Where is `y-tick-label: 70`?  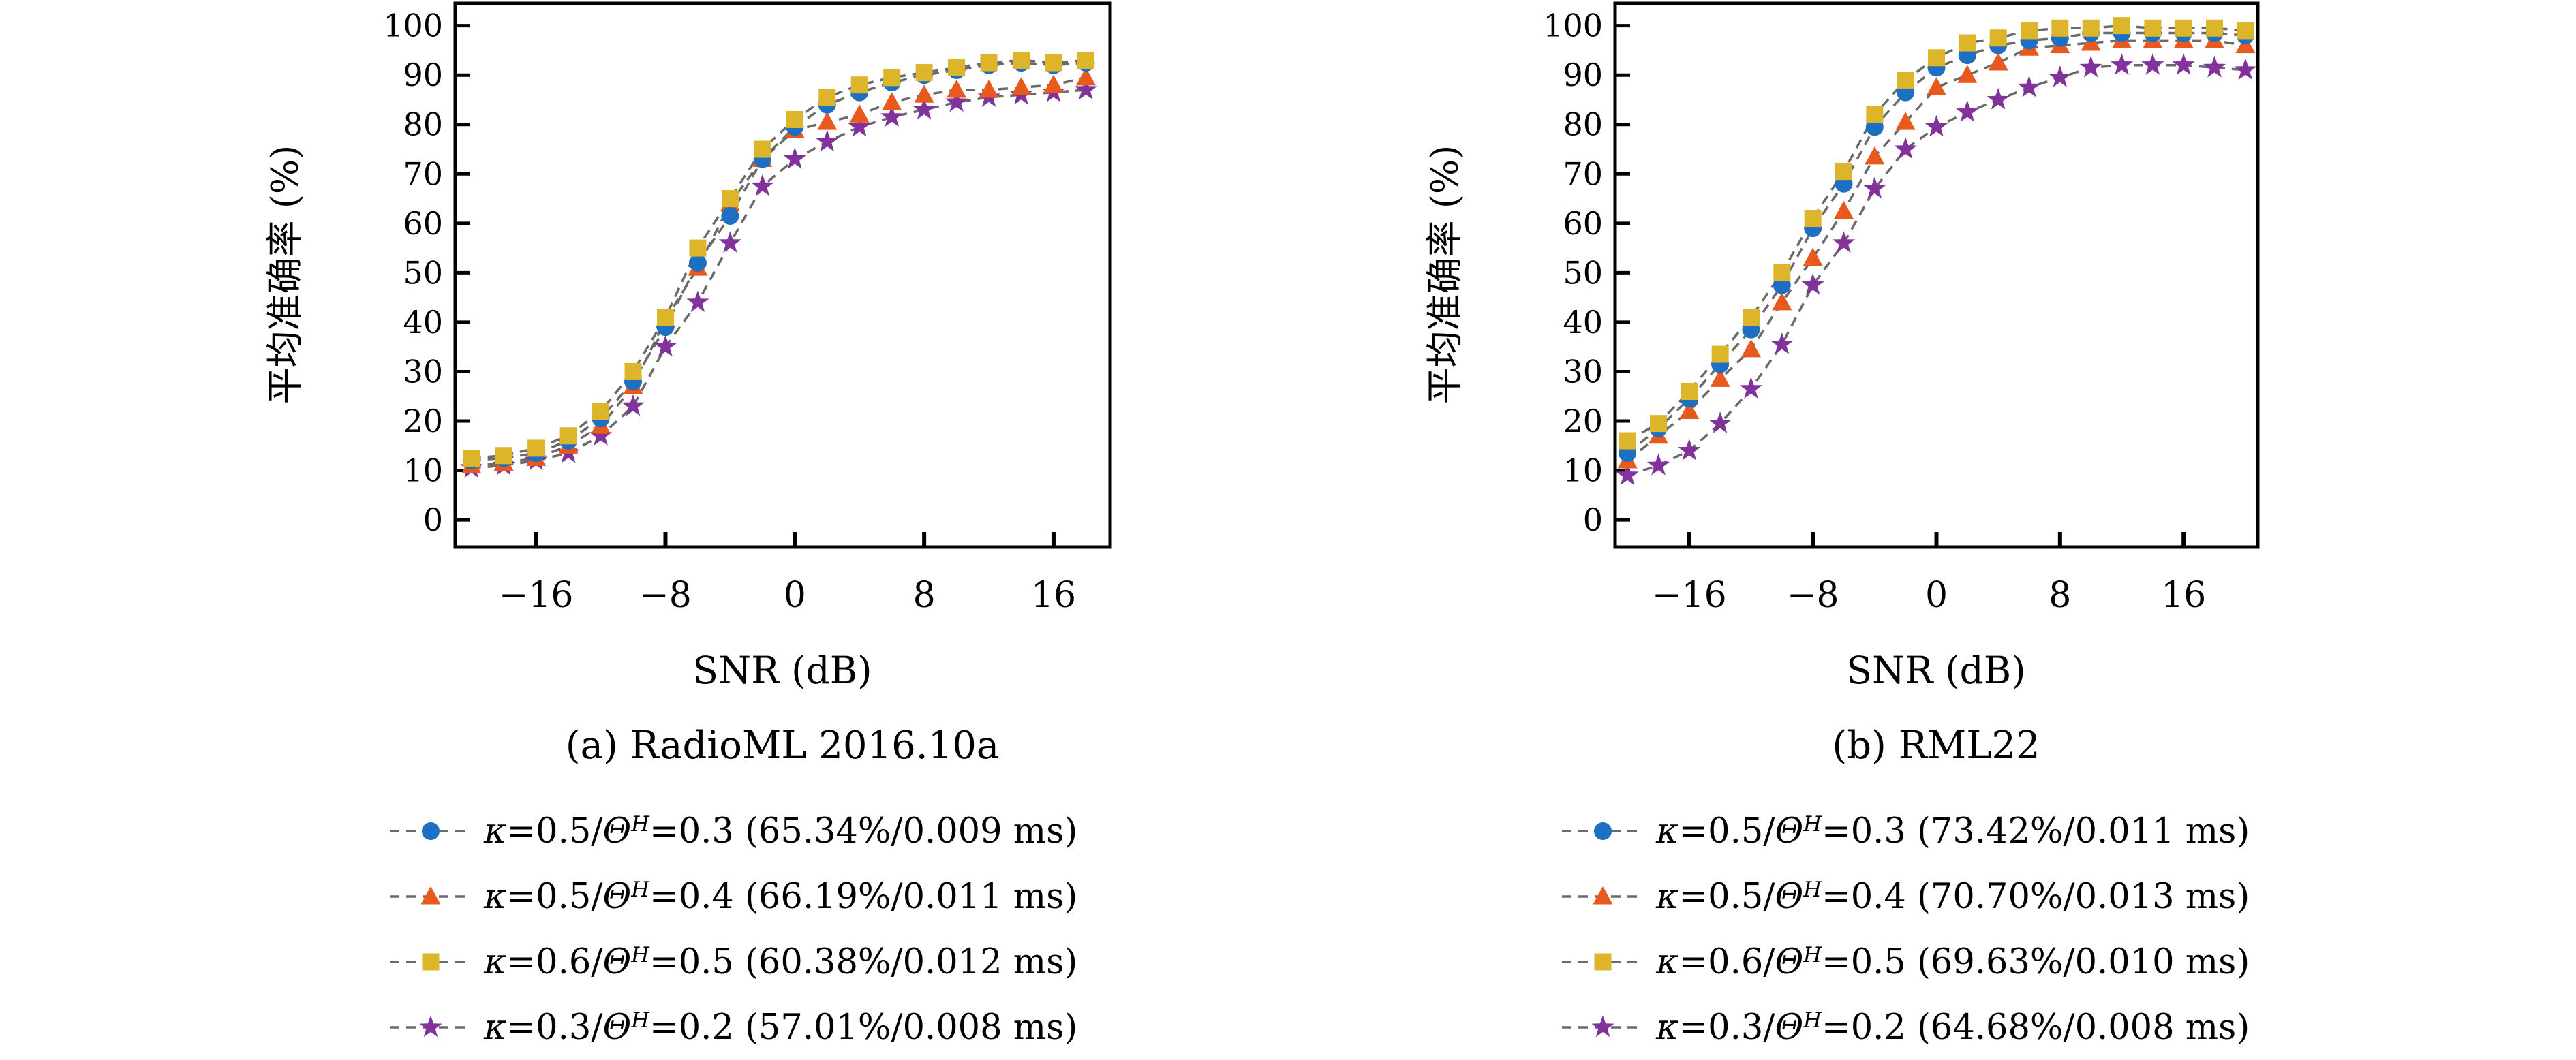 y-tick-label: 70 is located at coordinates (1583, 173).